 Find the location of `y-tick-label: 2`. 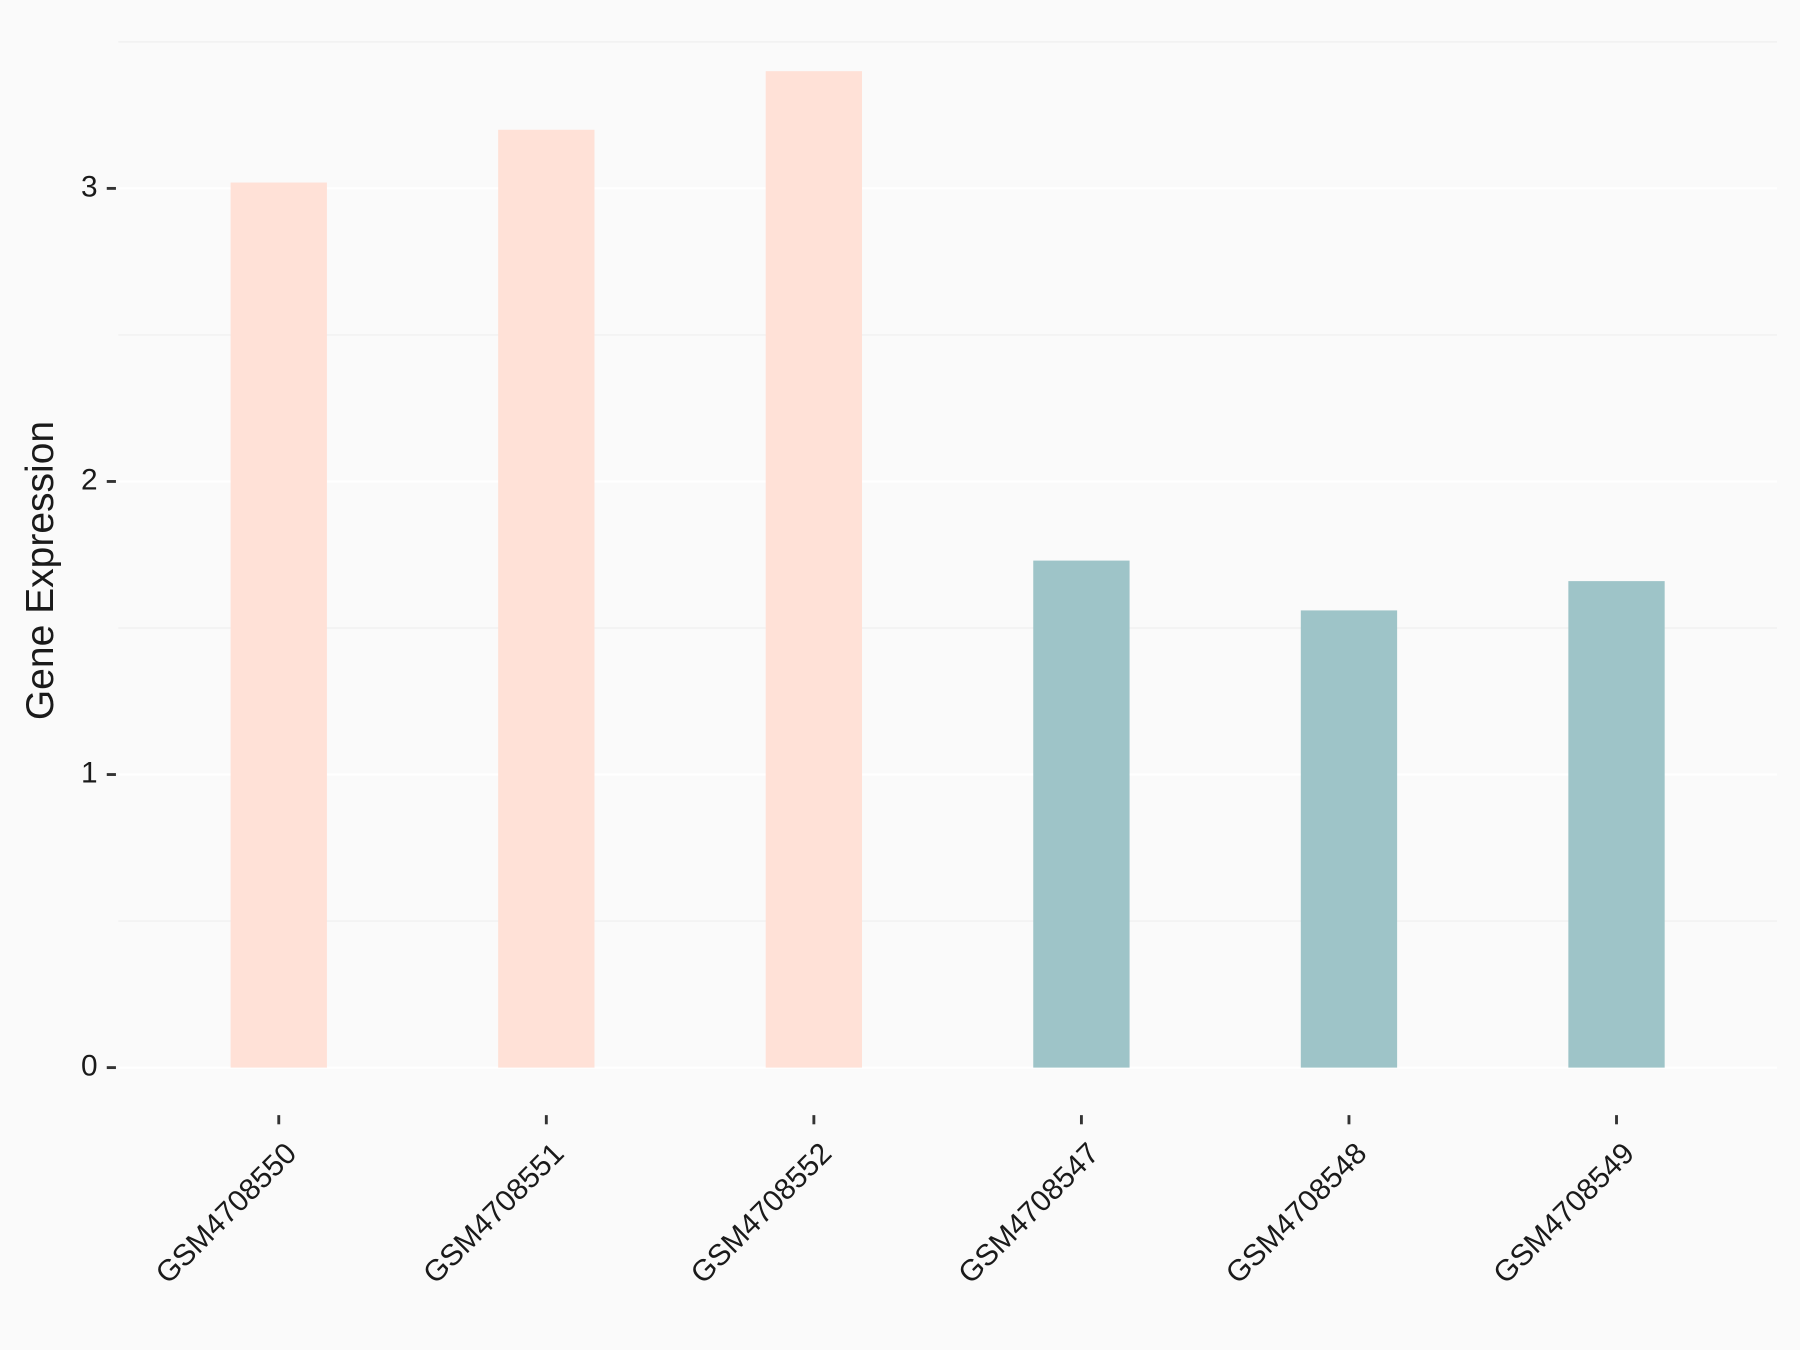

y-tick-label: 2 is located at coordinates (89, 479).